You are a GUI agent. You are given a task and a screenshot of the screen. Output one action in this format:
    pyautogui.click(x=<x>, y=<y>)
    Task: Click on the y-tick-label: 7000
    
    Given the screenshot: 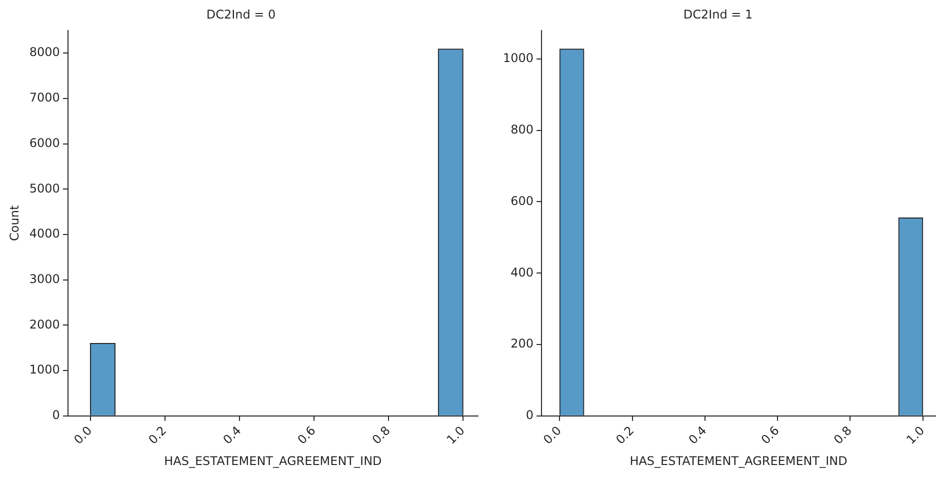 What is the action you would take?
    pyautogui.click(x=44, y=97)
    